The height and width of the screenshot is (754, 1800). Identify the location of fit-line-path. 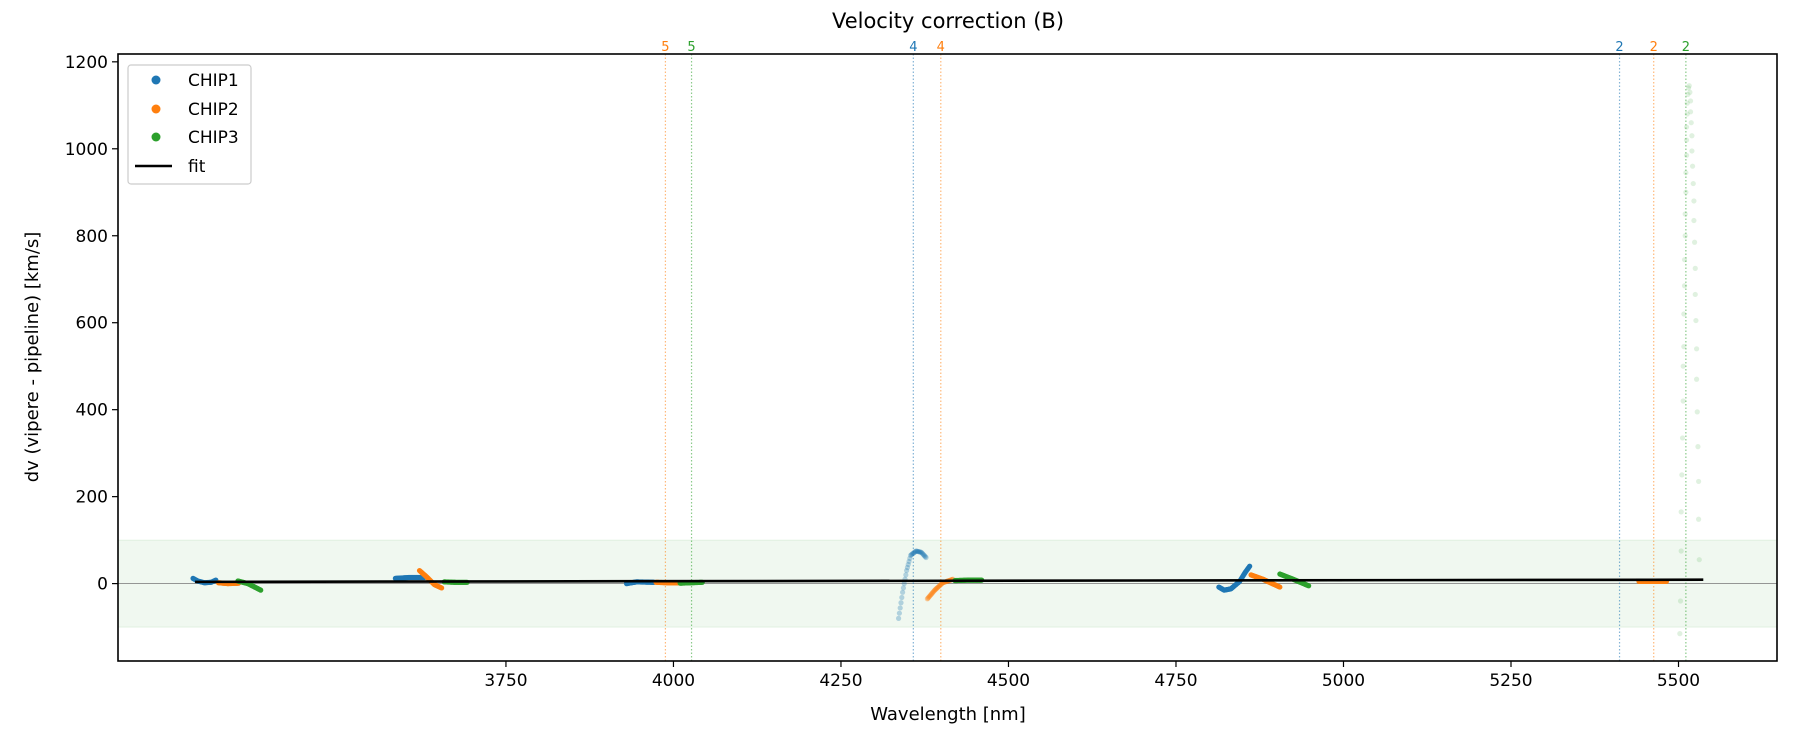
(949, 581).